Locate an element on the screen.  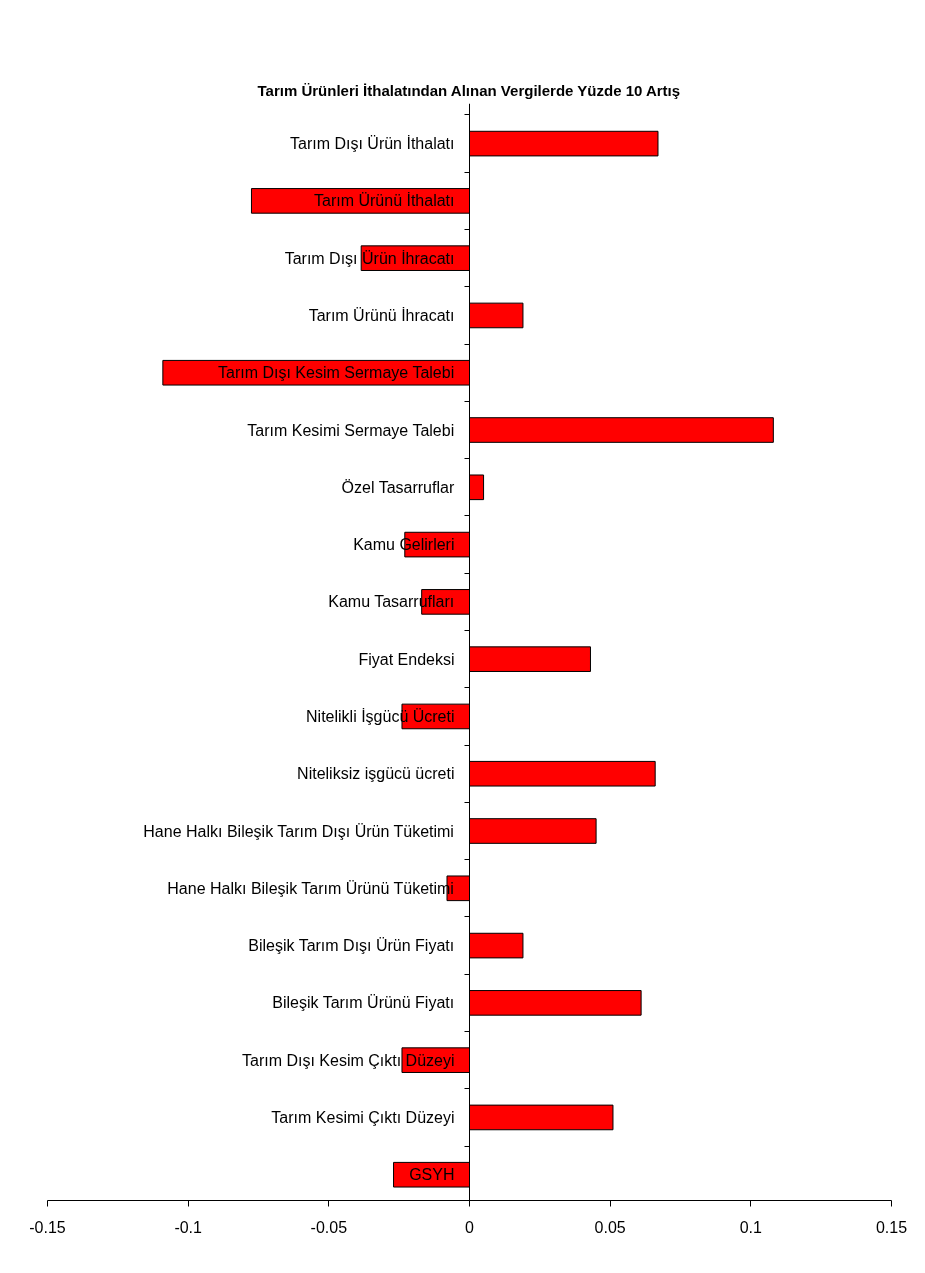
y-tick-label: Tarım Ürünü İthalatı is located at coordinates (384, 200).